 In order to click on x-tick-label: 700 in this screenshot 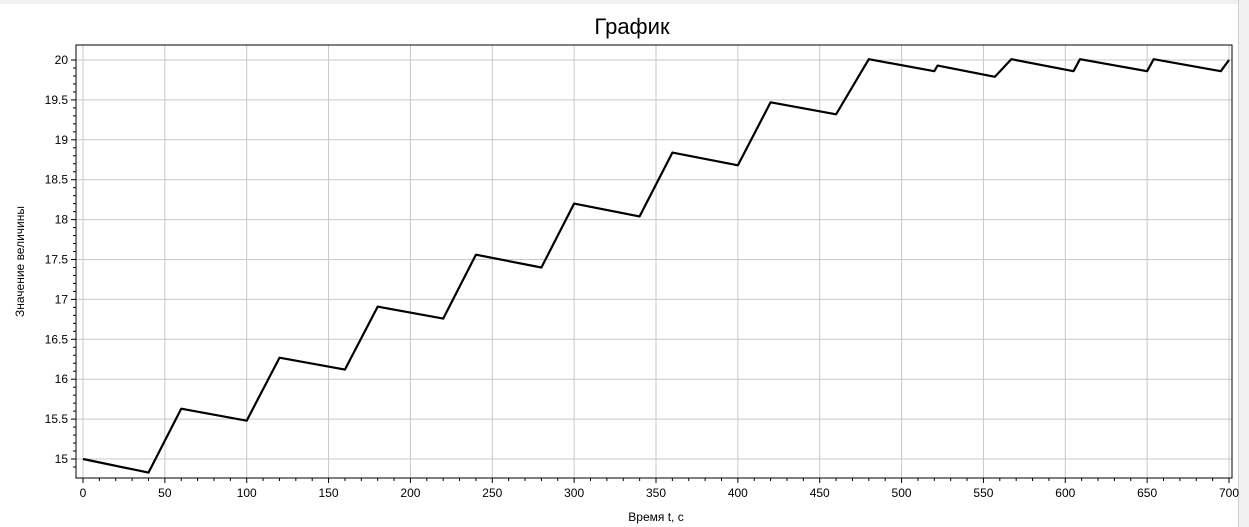, I will do `click(1229, 493)`.